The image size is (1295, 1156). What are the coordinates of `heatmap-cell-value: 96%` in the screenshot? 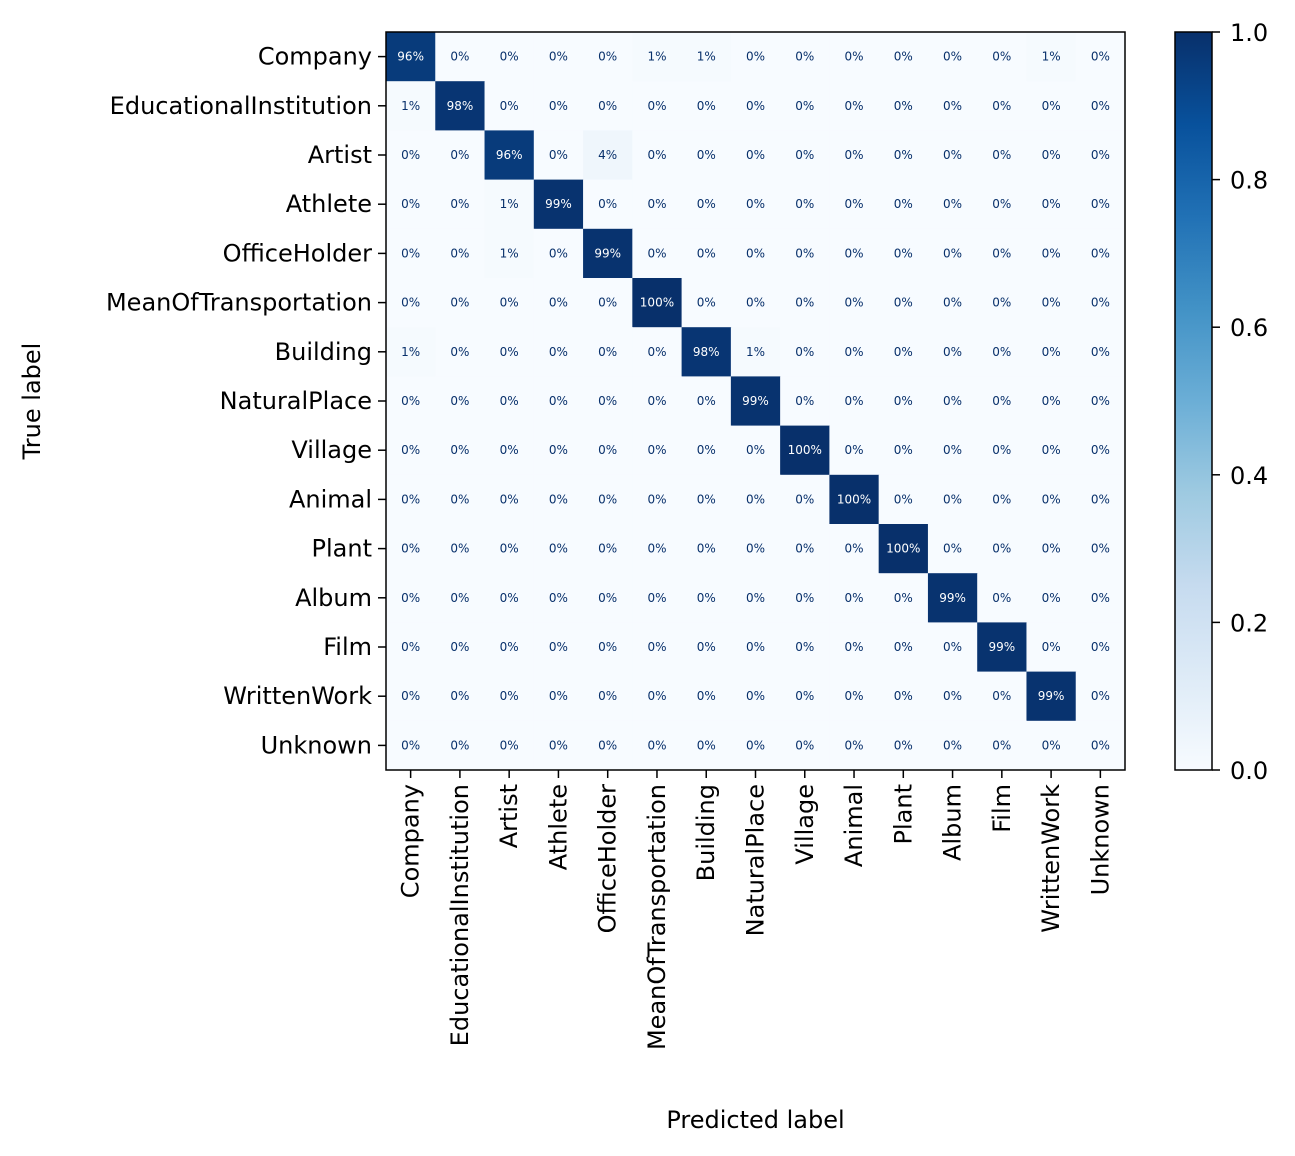 It's located at (410, 57).